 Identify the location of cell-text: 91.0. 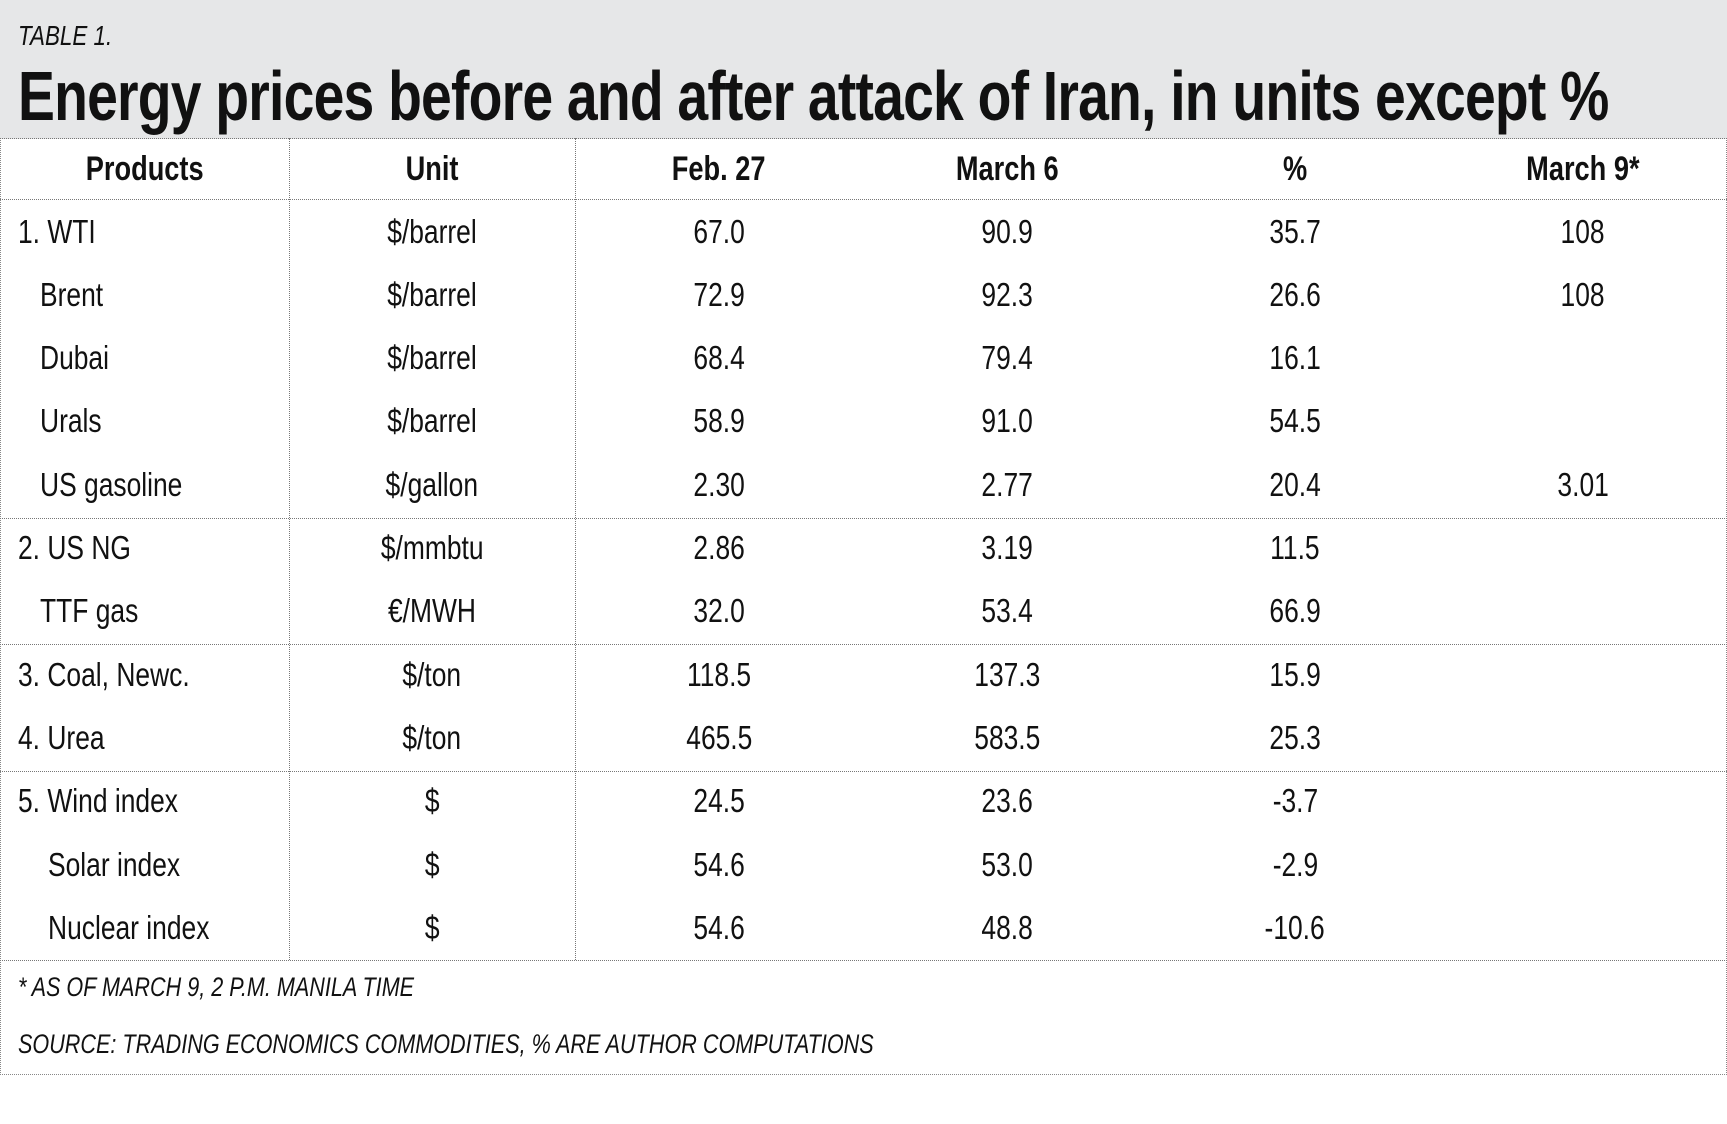
(1007, 421).